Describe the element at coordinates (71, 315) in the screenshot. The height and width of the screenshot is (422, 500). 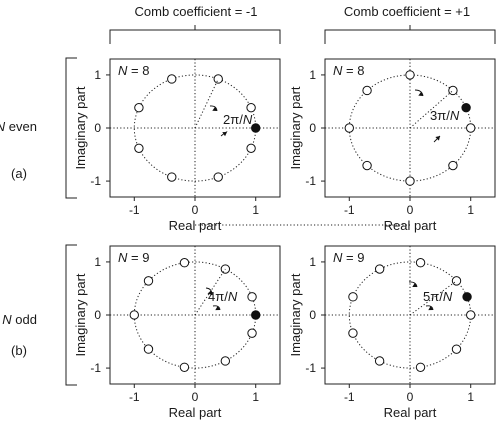
I see `row-b-bracket` at that location.